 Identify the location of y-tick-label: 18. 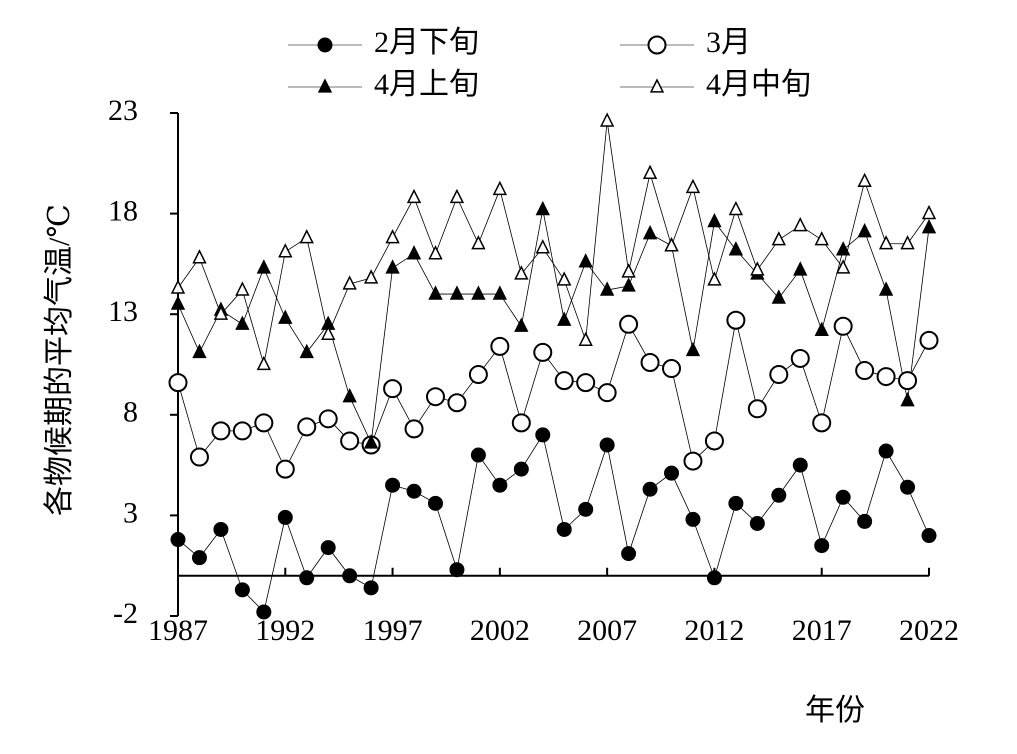
(123, 210).